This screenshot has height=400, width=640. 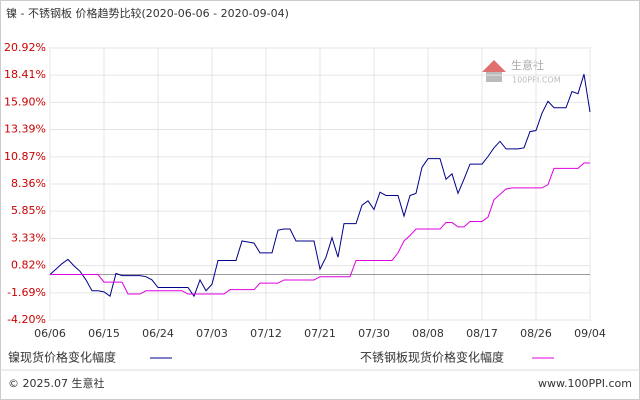 I want to click on legend-label: 不锈钢板现货价格变化幅度, so click(x=432, y=357).